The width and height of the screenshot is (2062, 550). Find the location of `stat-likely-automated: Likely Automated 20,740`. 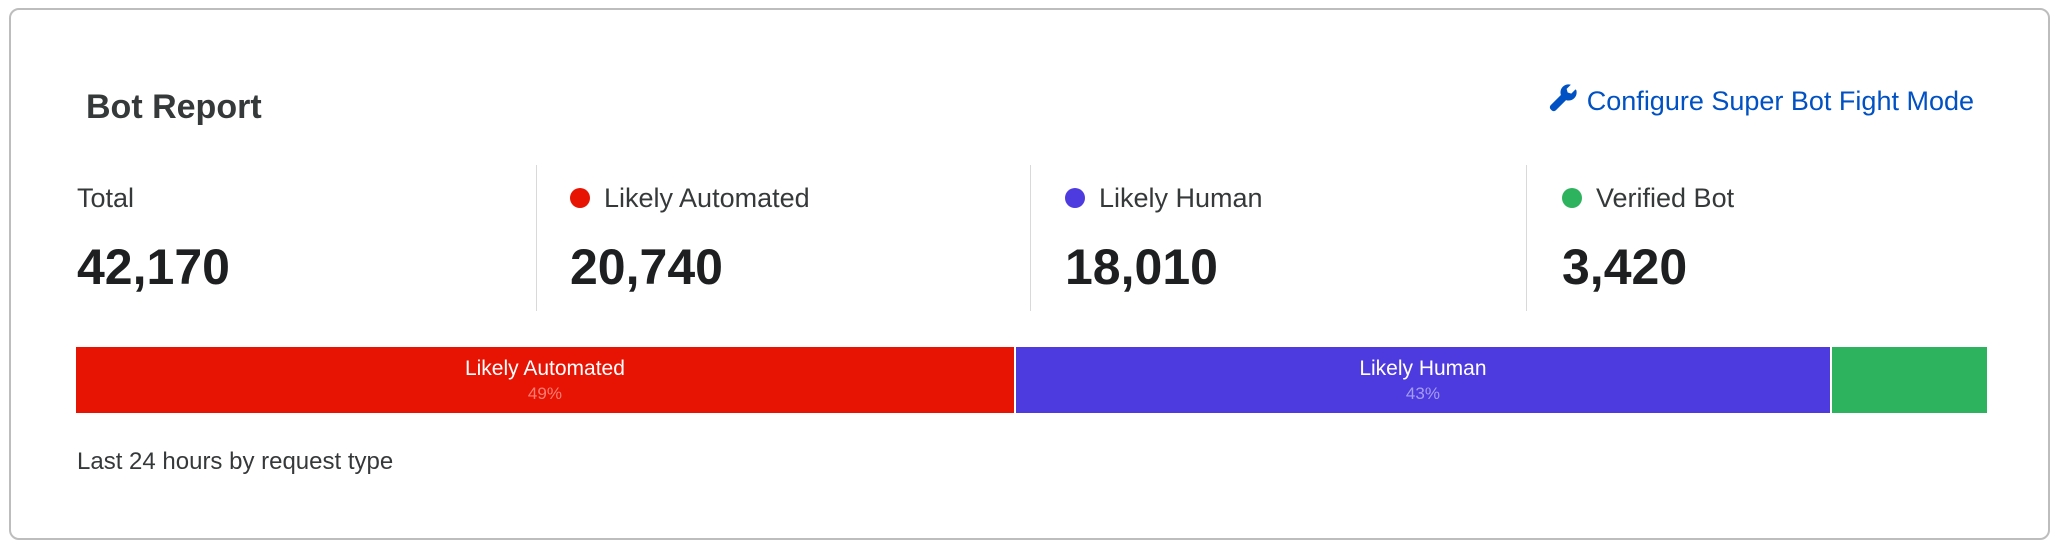

stat-likely-automated: Likely Automated 20,740 is located at coordinates (690, 238).